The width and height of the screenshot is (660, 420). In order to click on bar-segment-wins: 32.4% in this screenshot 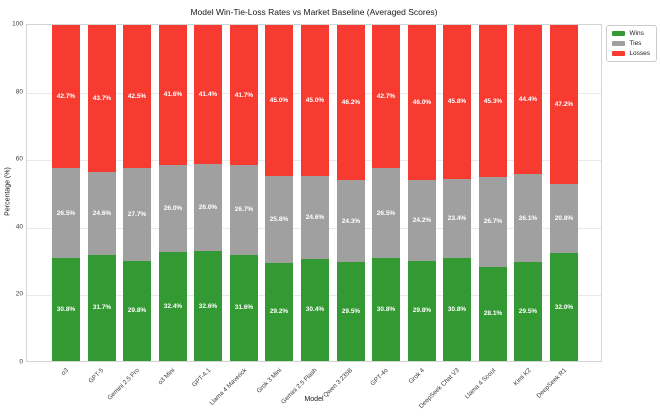, I will do `click(173, 306)`.